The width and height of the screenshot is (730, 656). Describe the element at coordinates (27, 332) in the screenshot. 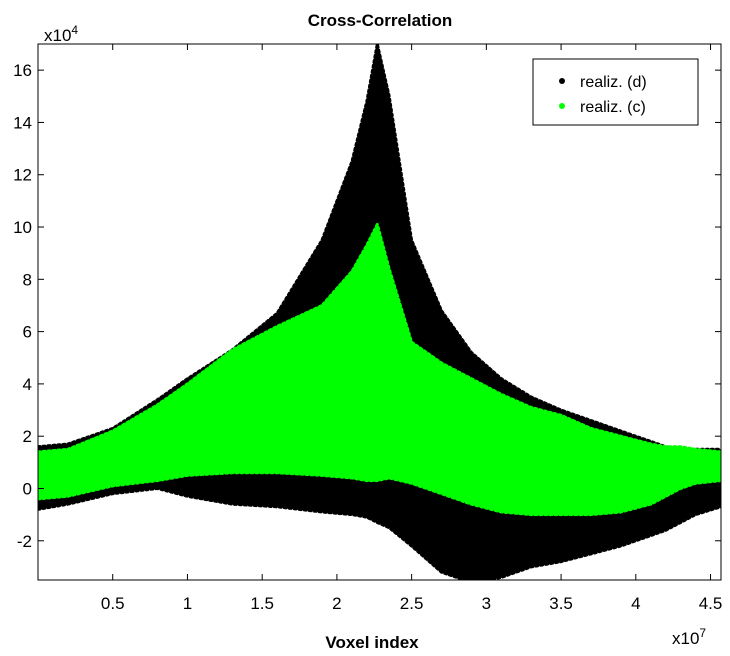

I see `y-tick-label: 6` at that location.